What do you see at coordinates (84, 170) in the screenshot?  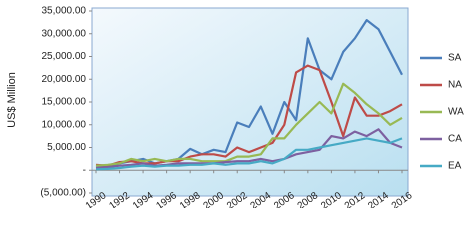 I see `y-tick-label: -` at bounding box center [84, 170].